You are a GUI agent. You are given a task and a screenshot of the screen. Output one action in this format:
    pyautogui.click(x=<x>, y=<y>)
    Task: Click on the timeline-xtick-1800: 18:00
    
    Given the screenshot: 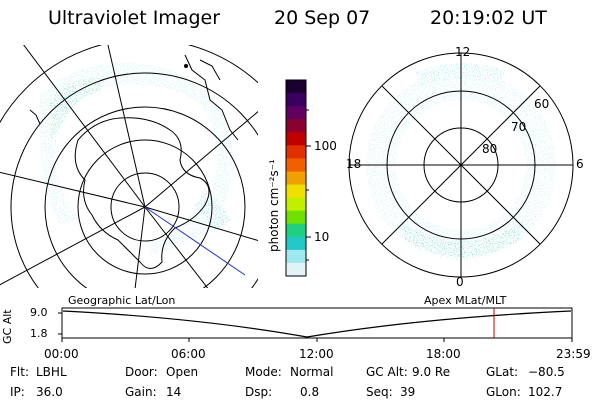 What is the action you would take?
    pyautogui.click(x=443, y=354)
    